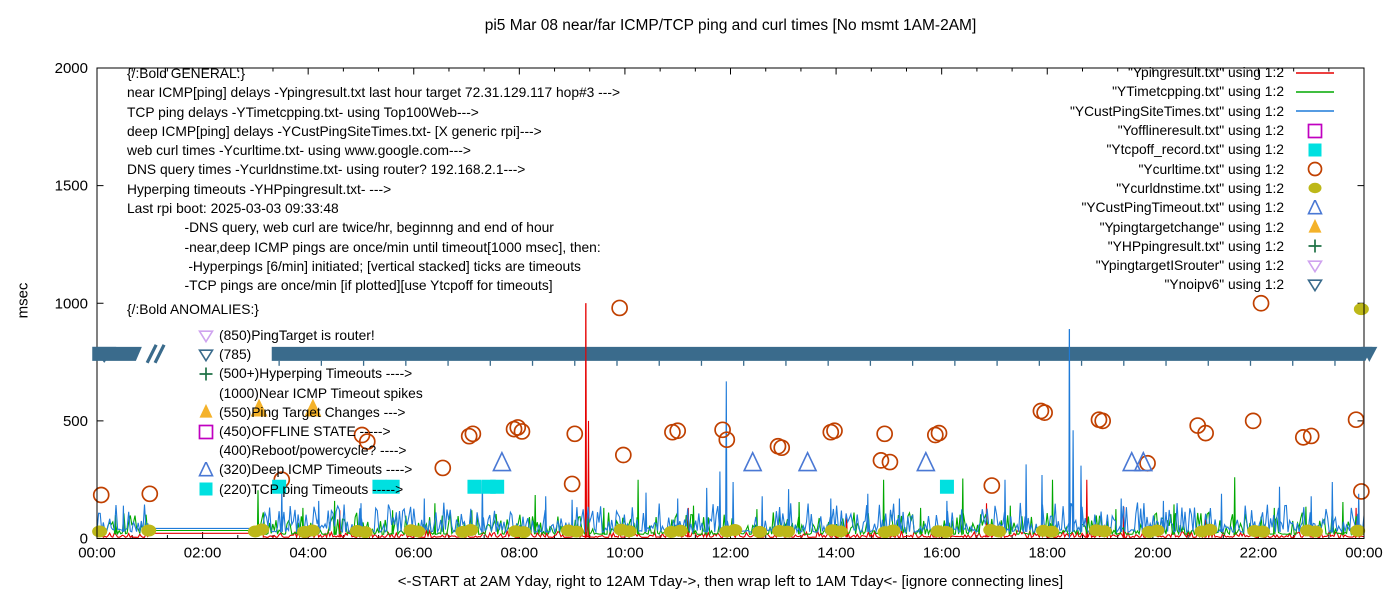 The width and height of the screenshot is (1400, 600). I want to click on y-tick-label: 1000, so click(71, 303).